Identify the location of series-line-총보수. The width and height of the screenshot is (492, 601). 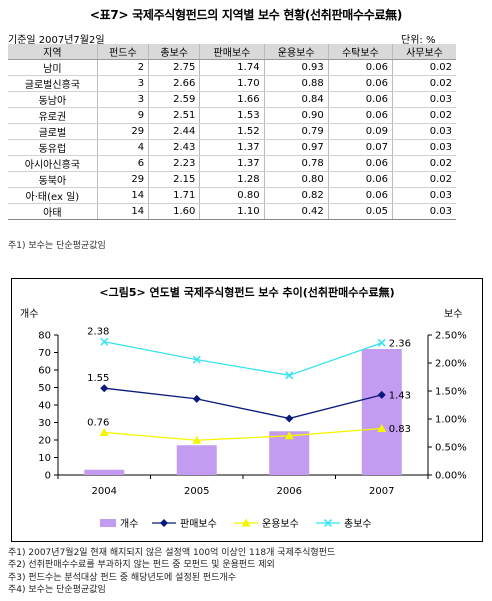
(243, 358).